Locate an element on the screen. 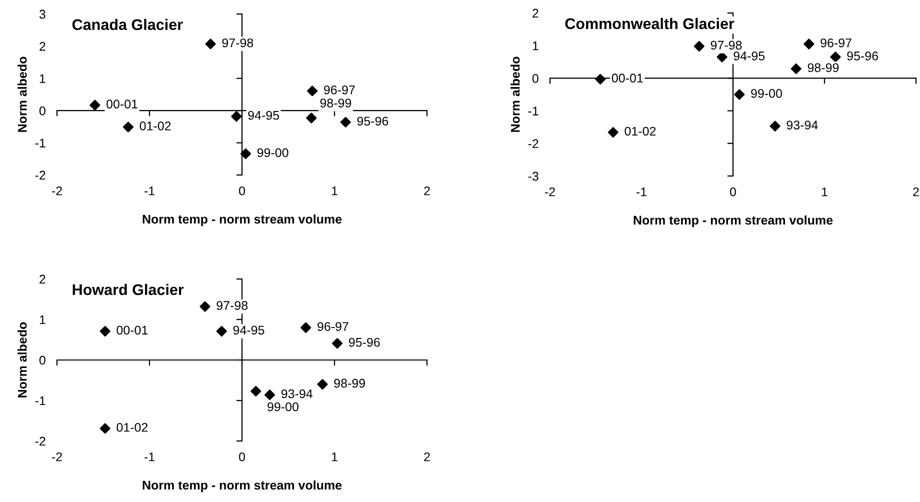  y-tick-label: -3 is located at coordinates (533, 176).